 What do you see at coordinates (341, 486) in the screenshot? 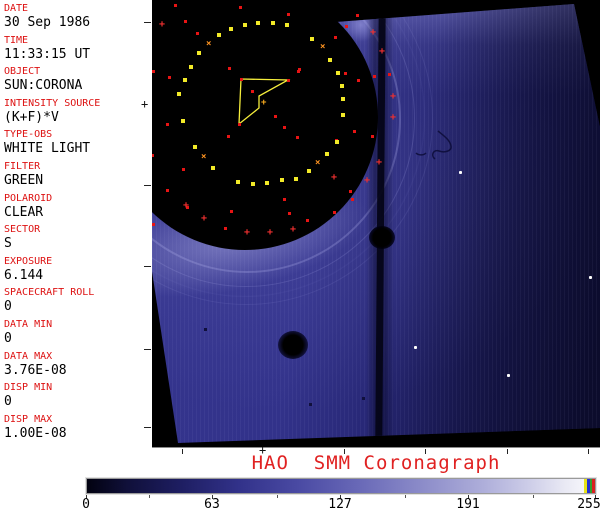
I see `colorbar` at bounding box center [341, 486].